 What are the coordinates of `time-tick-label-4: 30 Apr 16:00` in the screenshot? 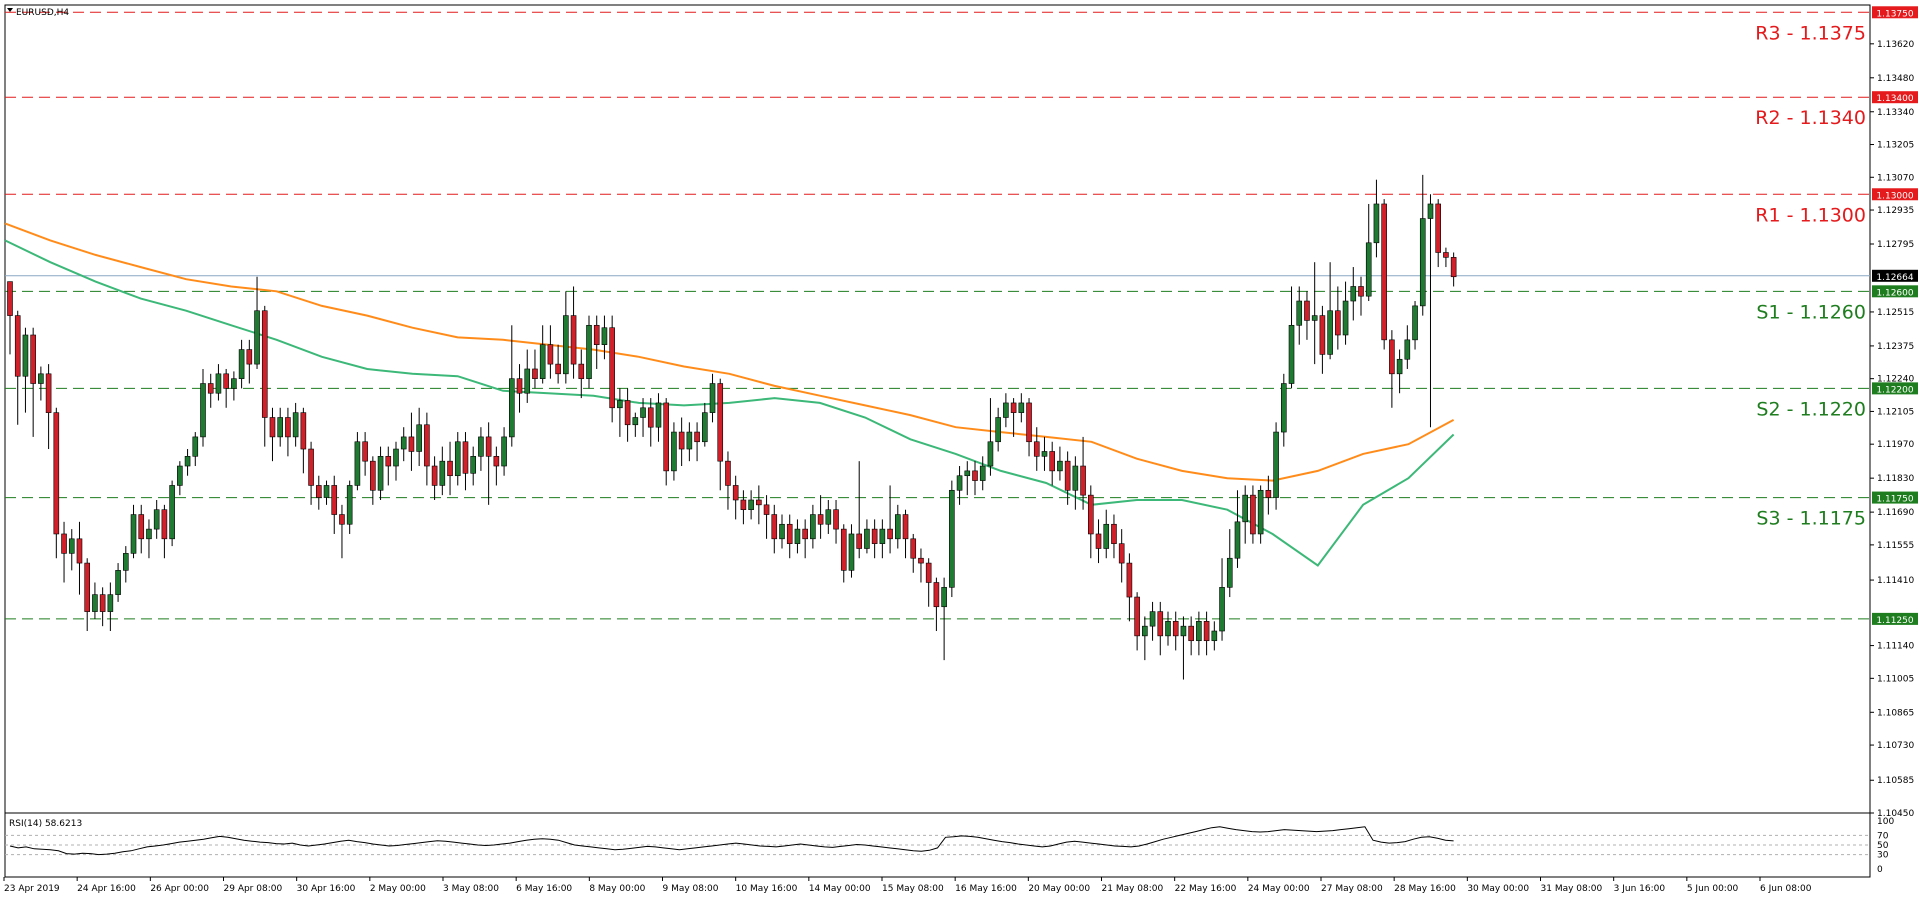 It's located at (326, 889).